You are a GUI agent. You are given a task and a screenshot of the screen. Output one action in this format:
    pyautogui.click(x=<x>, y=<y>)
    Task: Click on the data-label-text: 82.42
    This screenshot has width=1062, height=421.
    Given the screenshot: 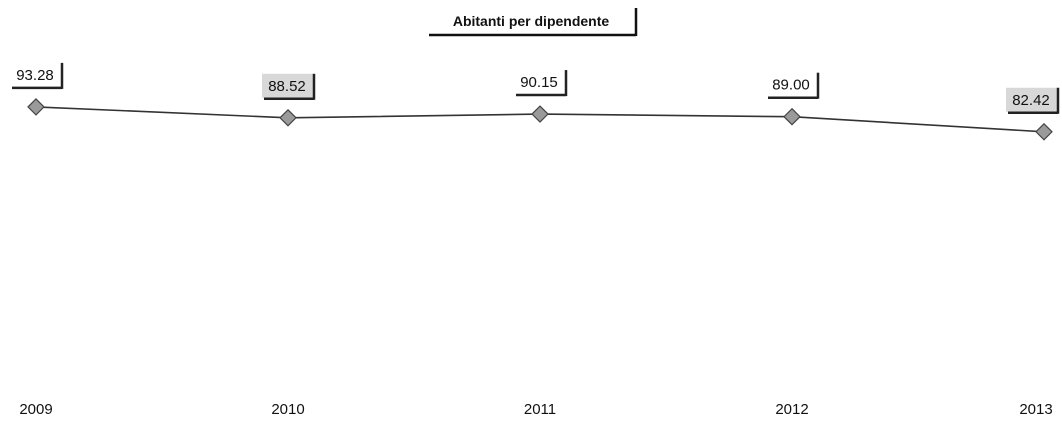 What is the action you would take?
    pyautogui.click(x=1031, y=100)
    